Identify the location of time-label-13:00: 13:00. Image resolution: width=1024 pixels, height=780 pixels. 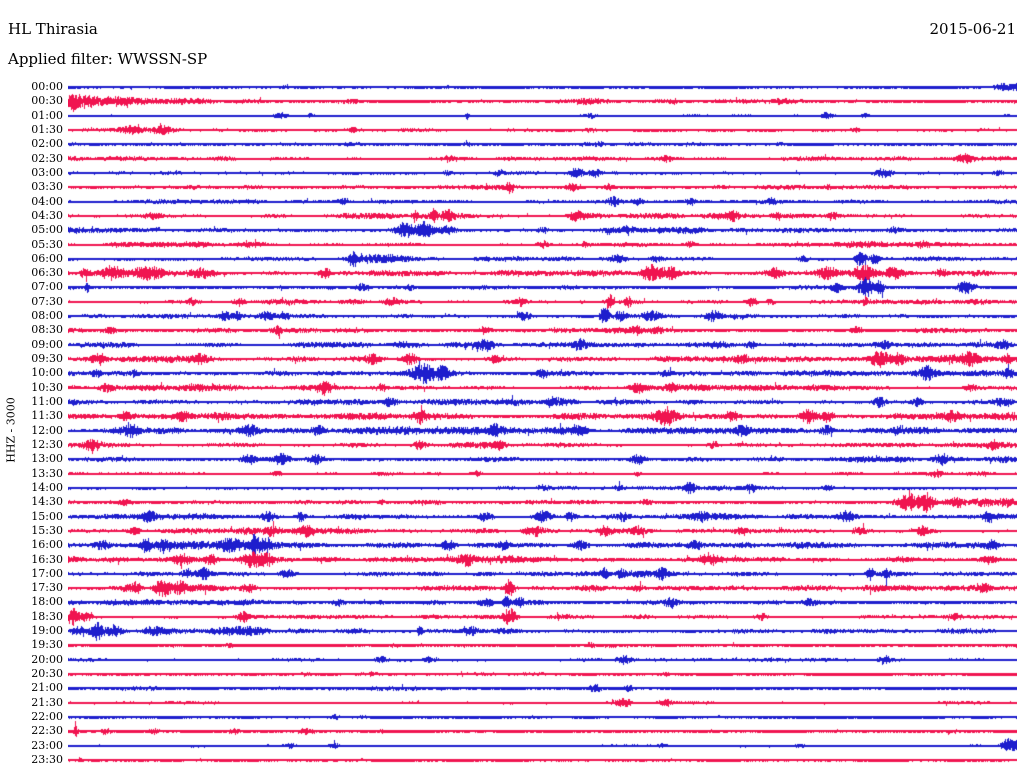
(47, 459).